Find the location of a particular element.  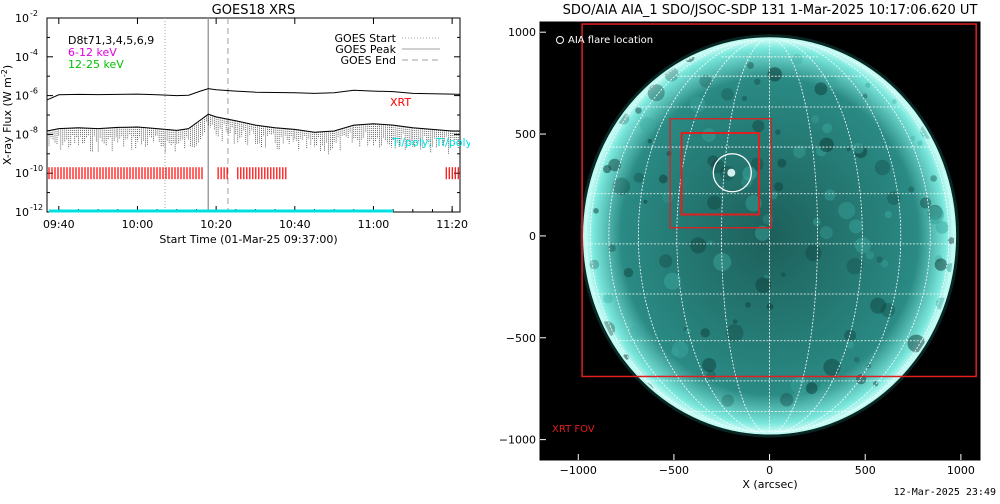

cyan-filter-label: Ti/poly; Ti/poly is located at coordinates (430, 142).